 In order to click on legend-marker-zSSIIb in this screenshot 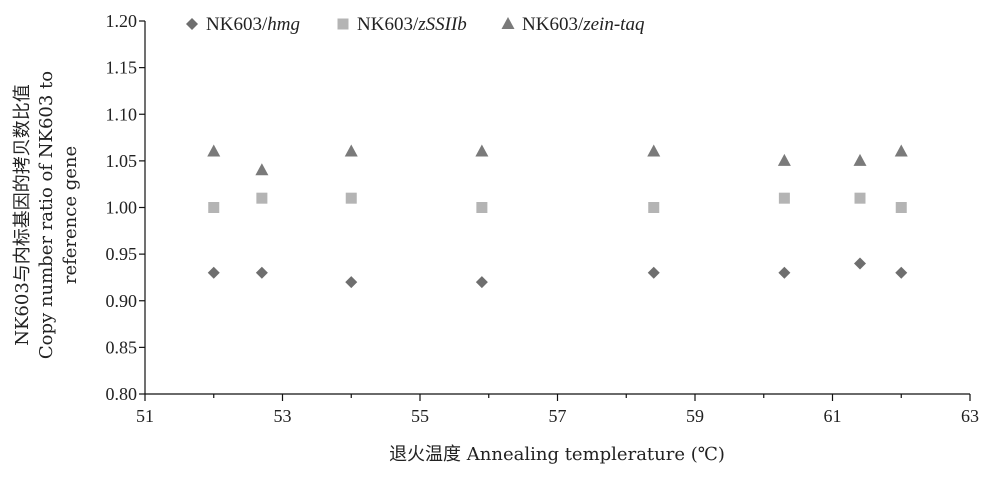, I will do `click(343, 24)`.